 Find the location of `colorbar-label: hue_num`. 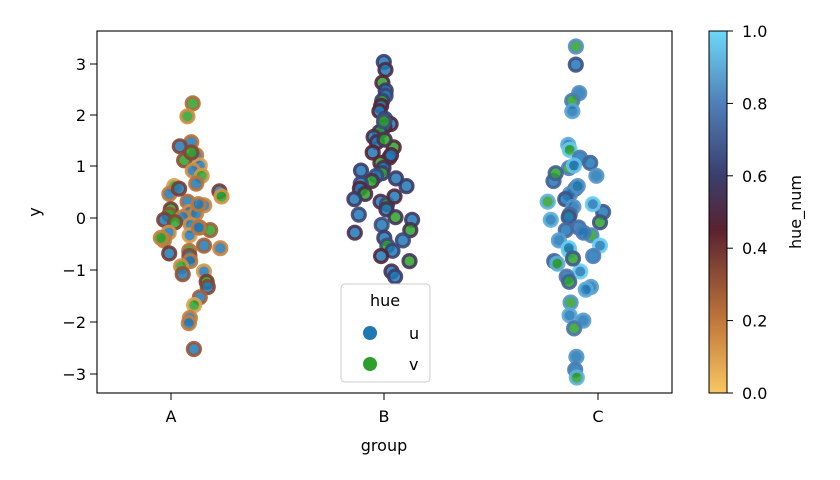

colorbar-label: hue_num is located at coordinates (796, 212).